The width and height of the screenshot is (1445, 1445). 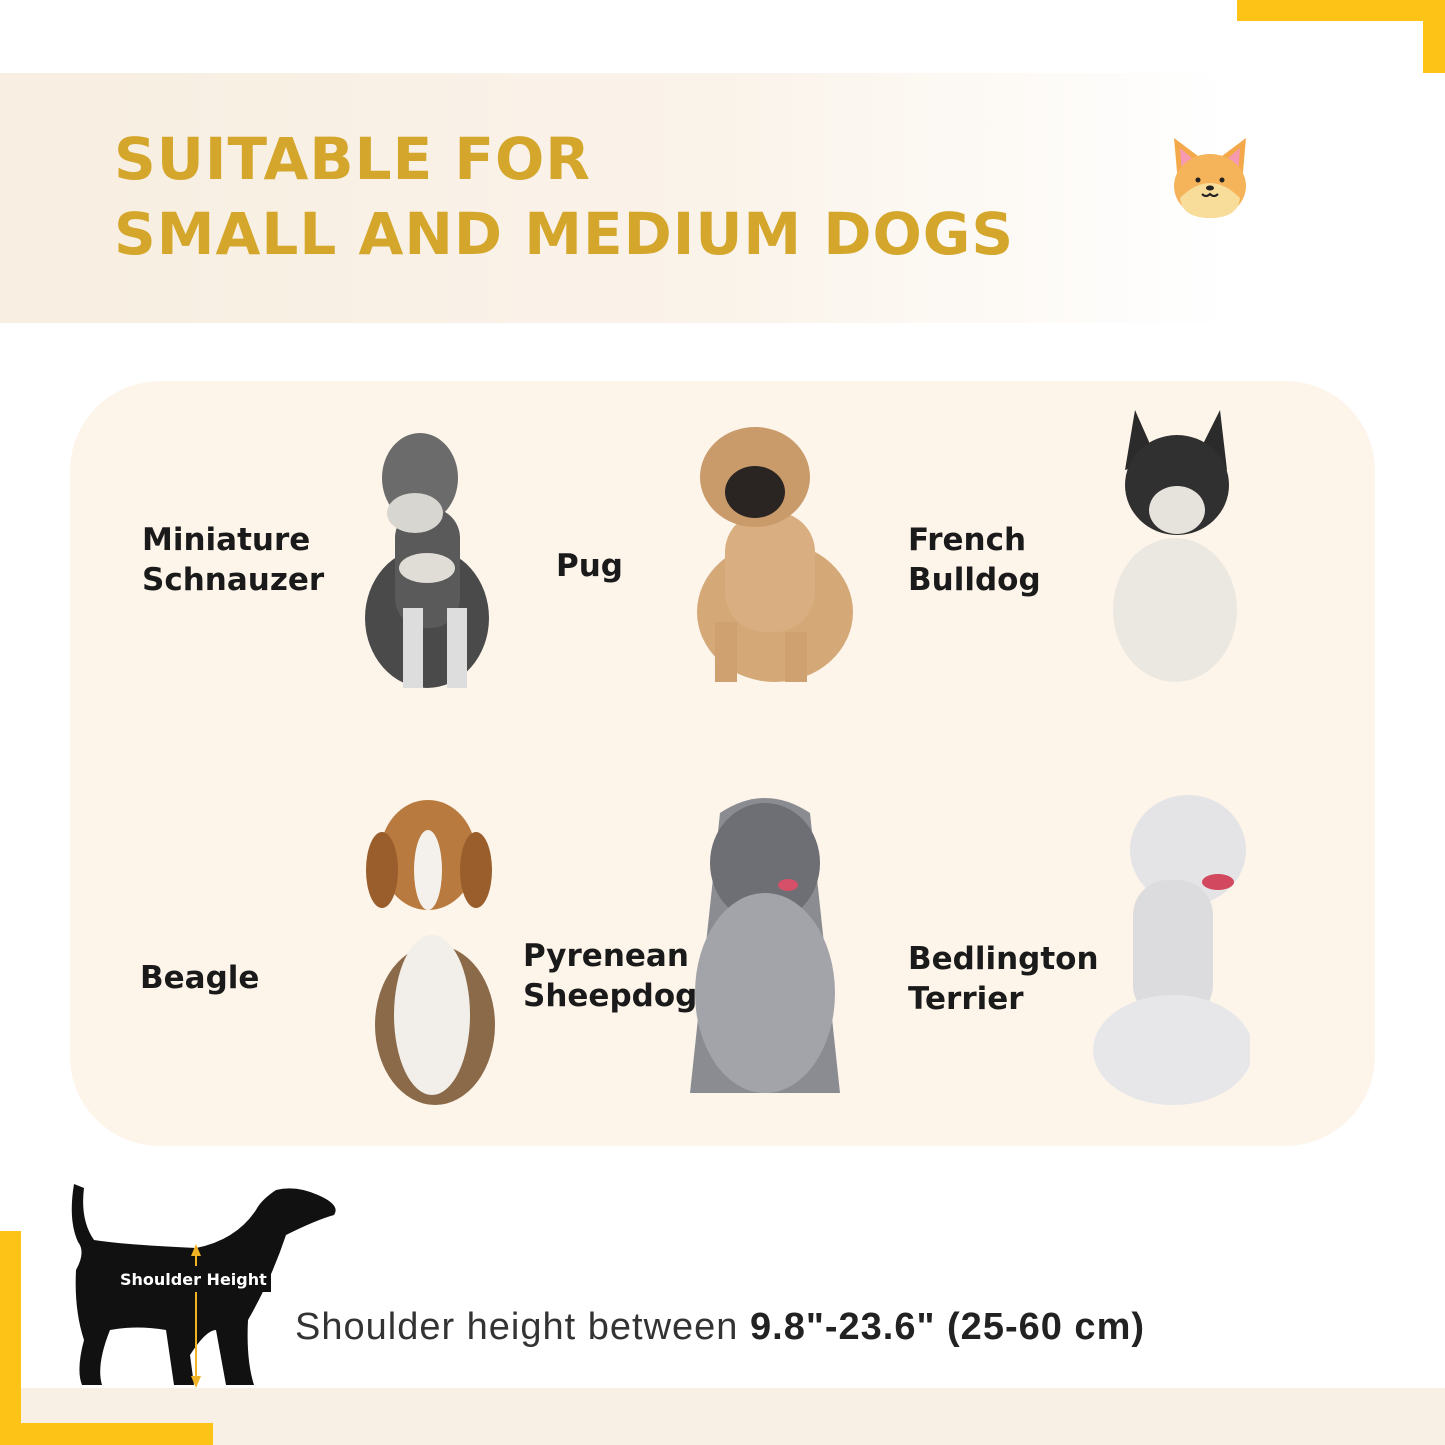 What do you see at coordinates (226, 540) in the screenshot?
I see `breed-name: Miniature` at bounding box center [226, 540].